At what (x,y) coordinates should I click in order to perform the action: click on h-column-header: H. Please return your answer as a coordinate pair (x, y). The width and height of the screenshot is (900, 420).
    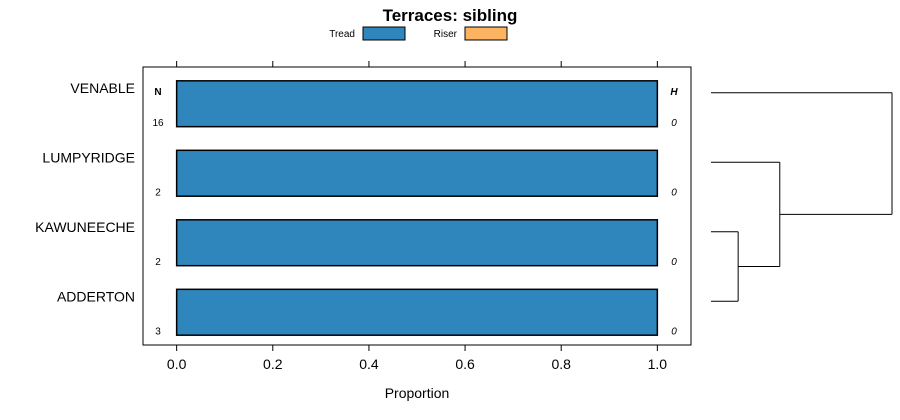
    Looking at the image, I should click on (674, 92).